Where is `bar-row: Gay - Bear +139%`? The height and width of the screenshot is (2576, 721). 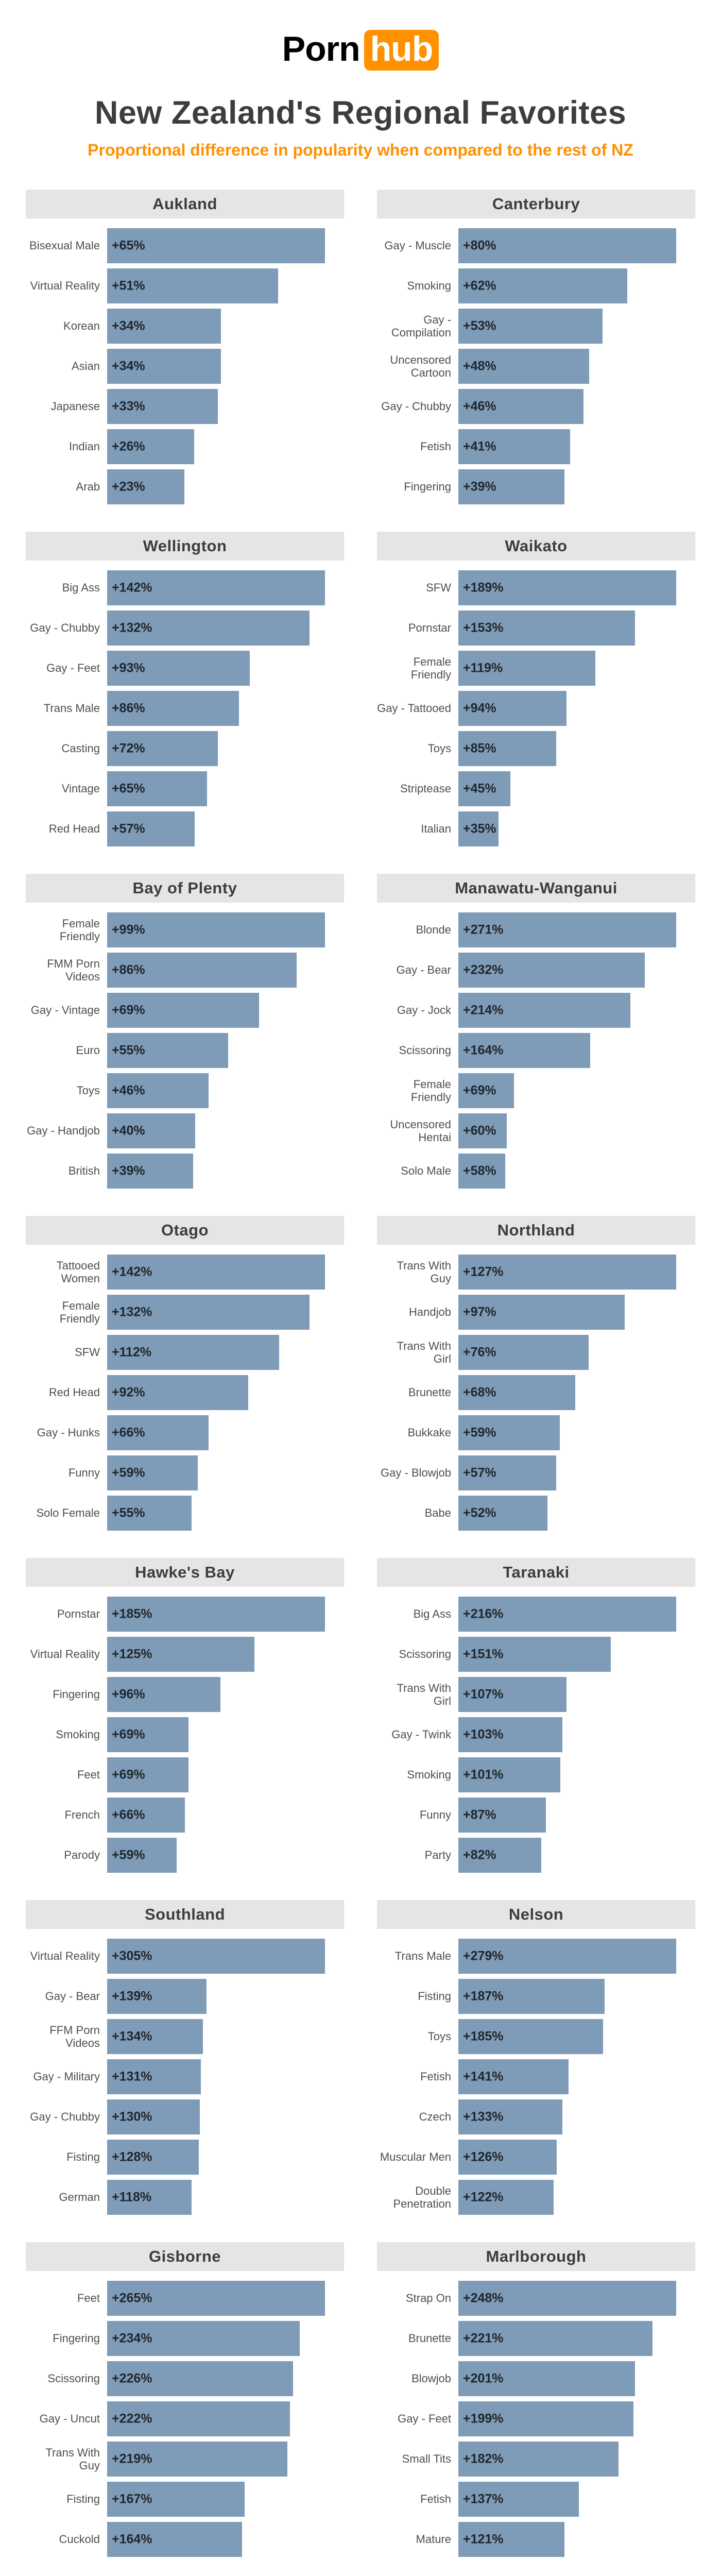
bar-row: Gay - Bear +139% is located at coordinates (185, 1996).